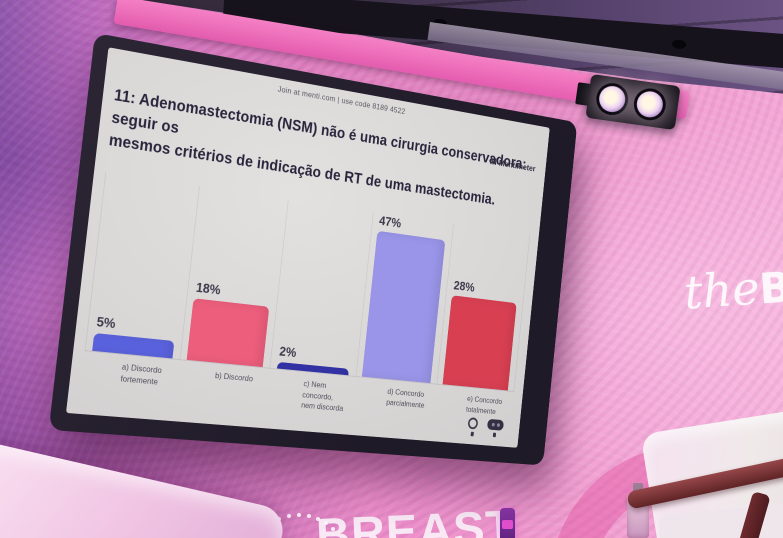 The width and height of the screenshot is (783, 538). I want to click on response-counter, so click(495, 428).